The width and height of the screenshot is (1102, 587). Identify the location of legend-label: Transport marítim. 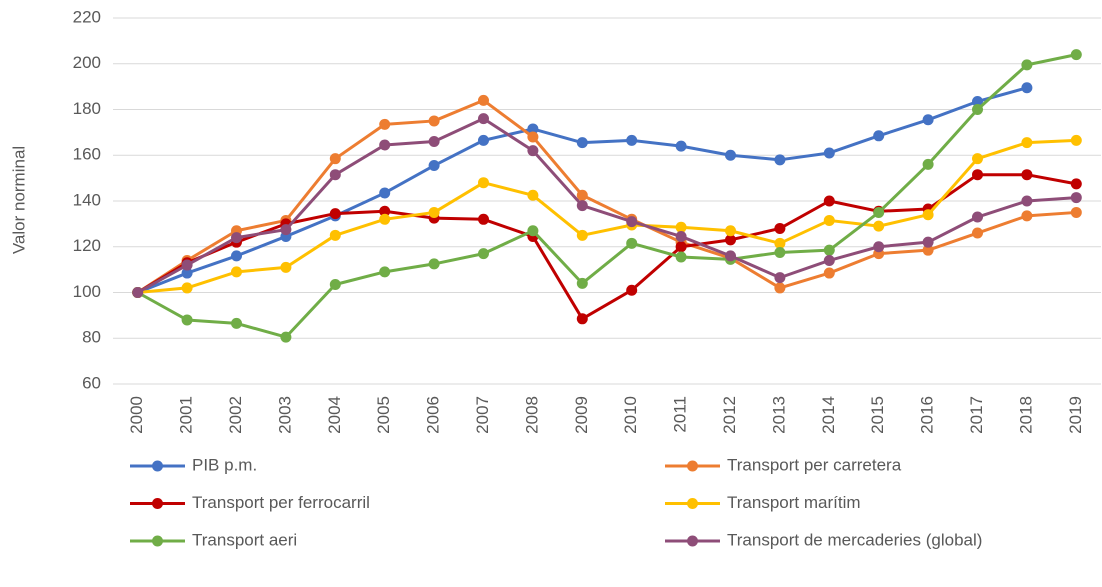
(794, 502).